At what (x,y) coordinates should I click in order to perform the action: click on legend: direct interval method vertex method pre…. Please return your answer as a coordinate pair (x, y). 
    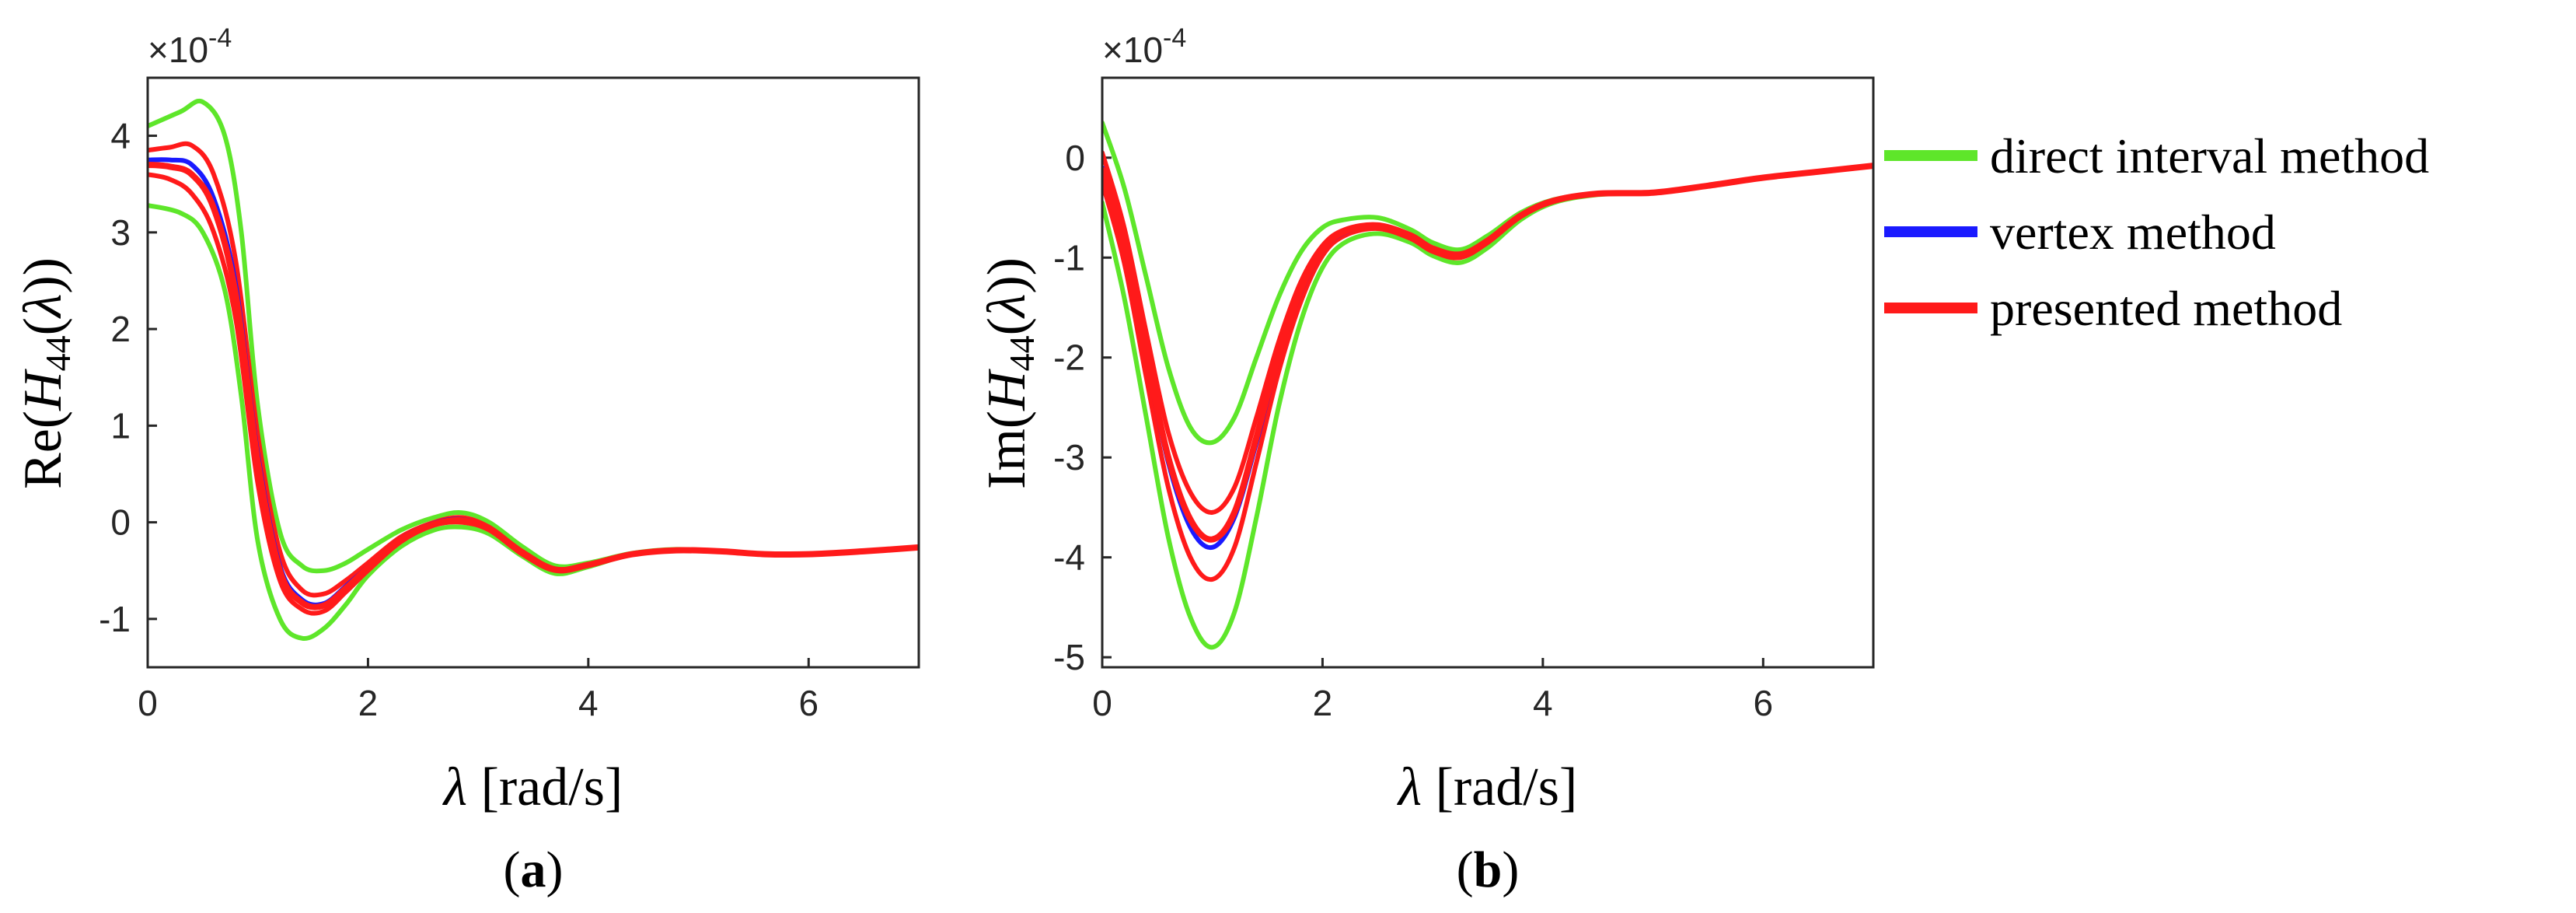
    Looking at the image, I should click on (2157, 232).